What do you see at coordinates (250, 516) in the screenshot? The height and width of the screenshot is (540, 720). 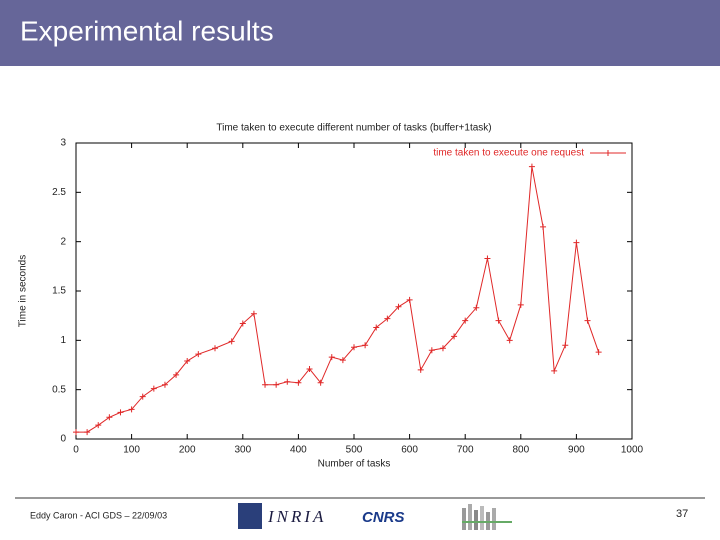 I see `inria-icon` at bounding box center [250, 516].